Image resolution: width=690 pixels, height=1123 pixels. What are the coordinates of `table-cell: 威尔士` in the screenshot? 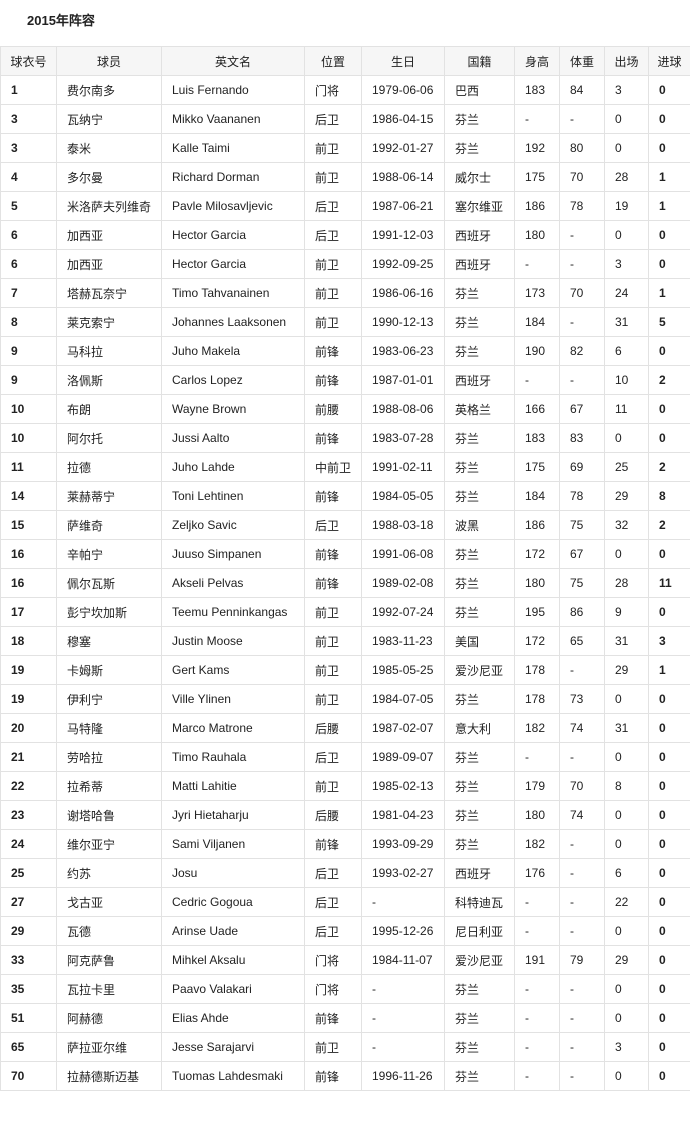 It's located at (479, 177).